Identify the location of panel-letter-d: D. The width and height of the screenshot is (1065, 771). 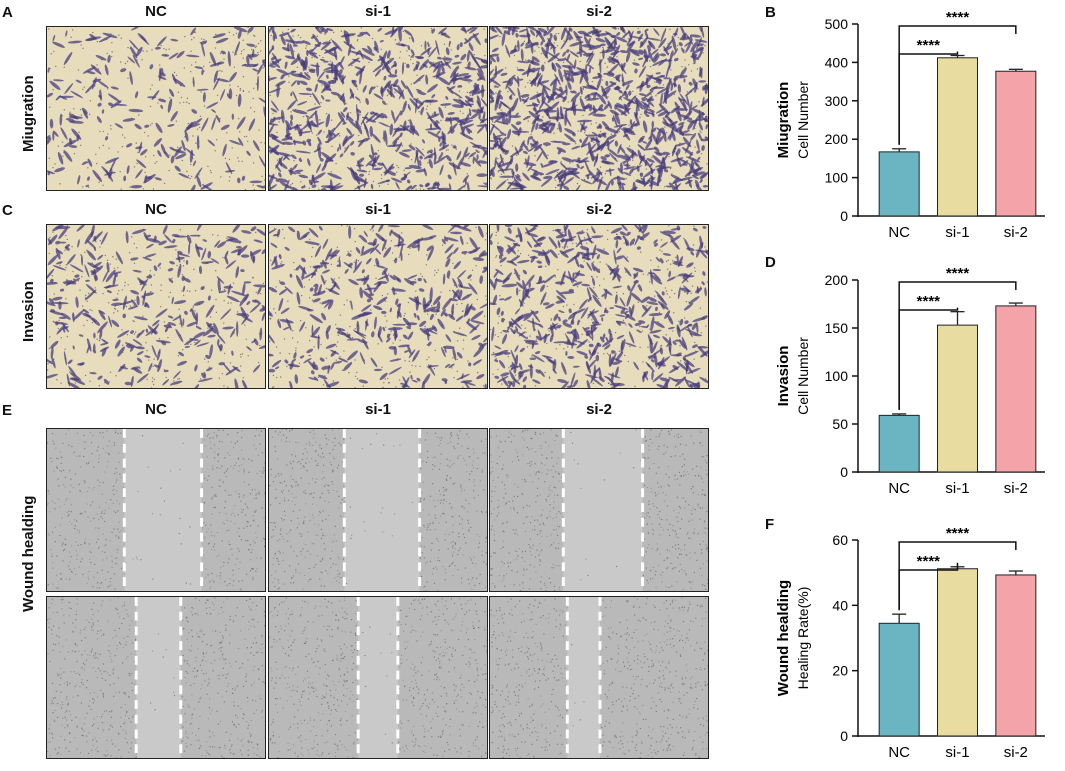
(770, 262).